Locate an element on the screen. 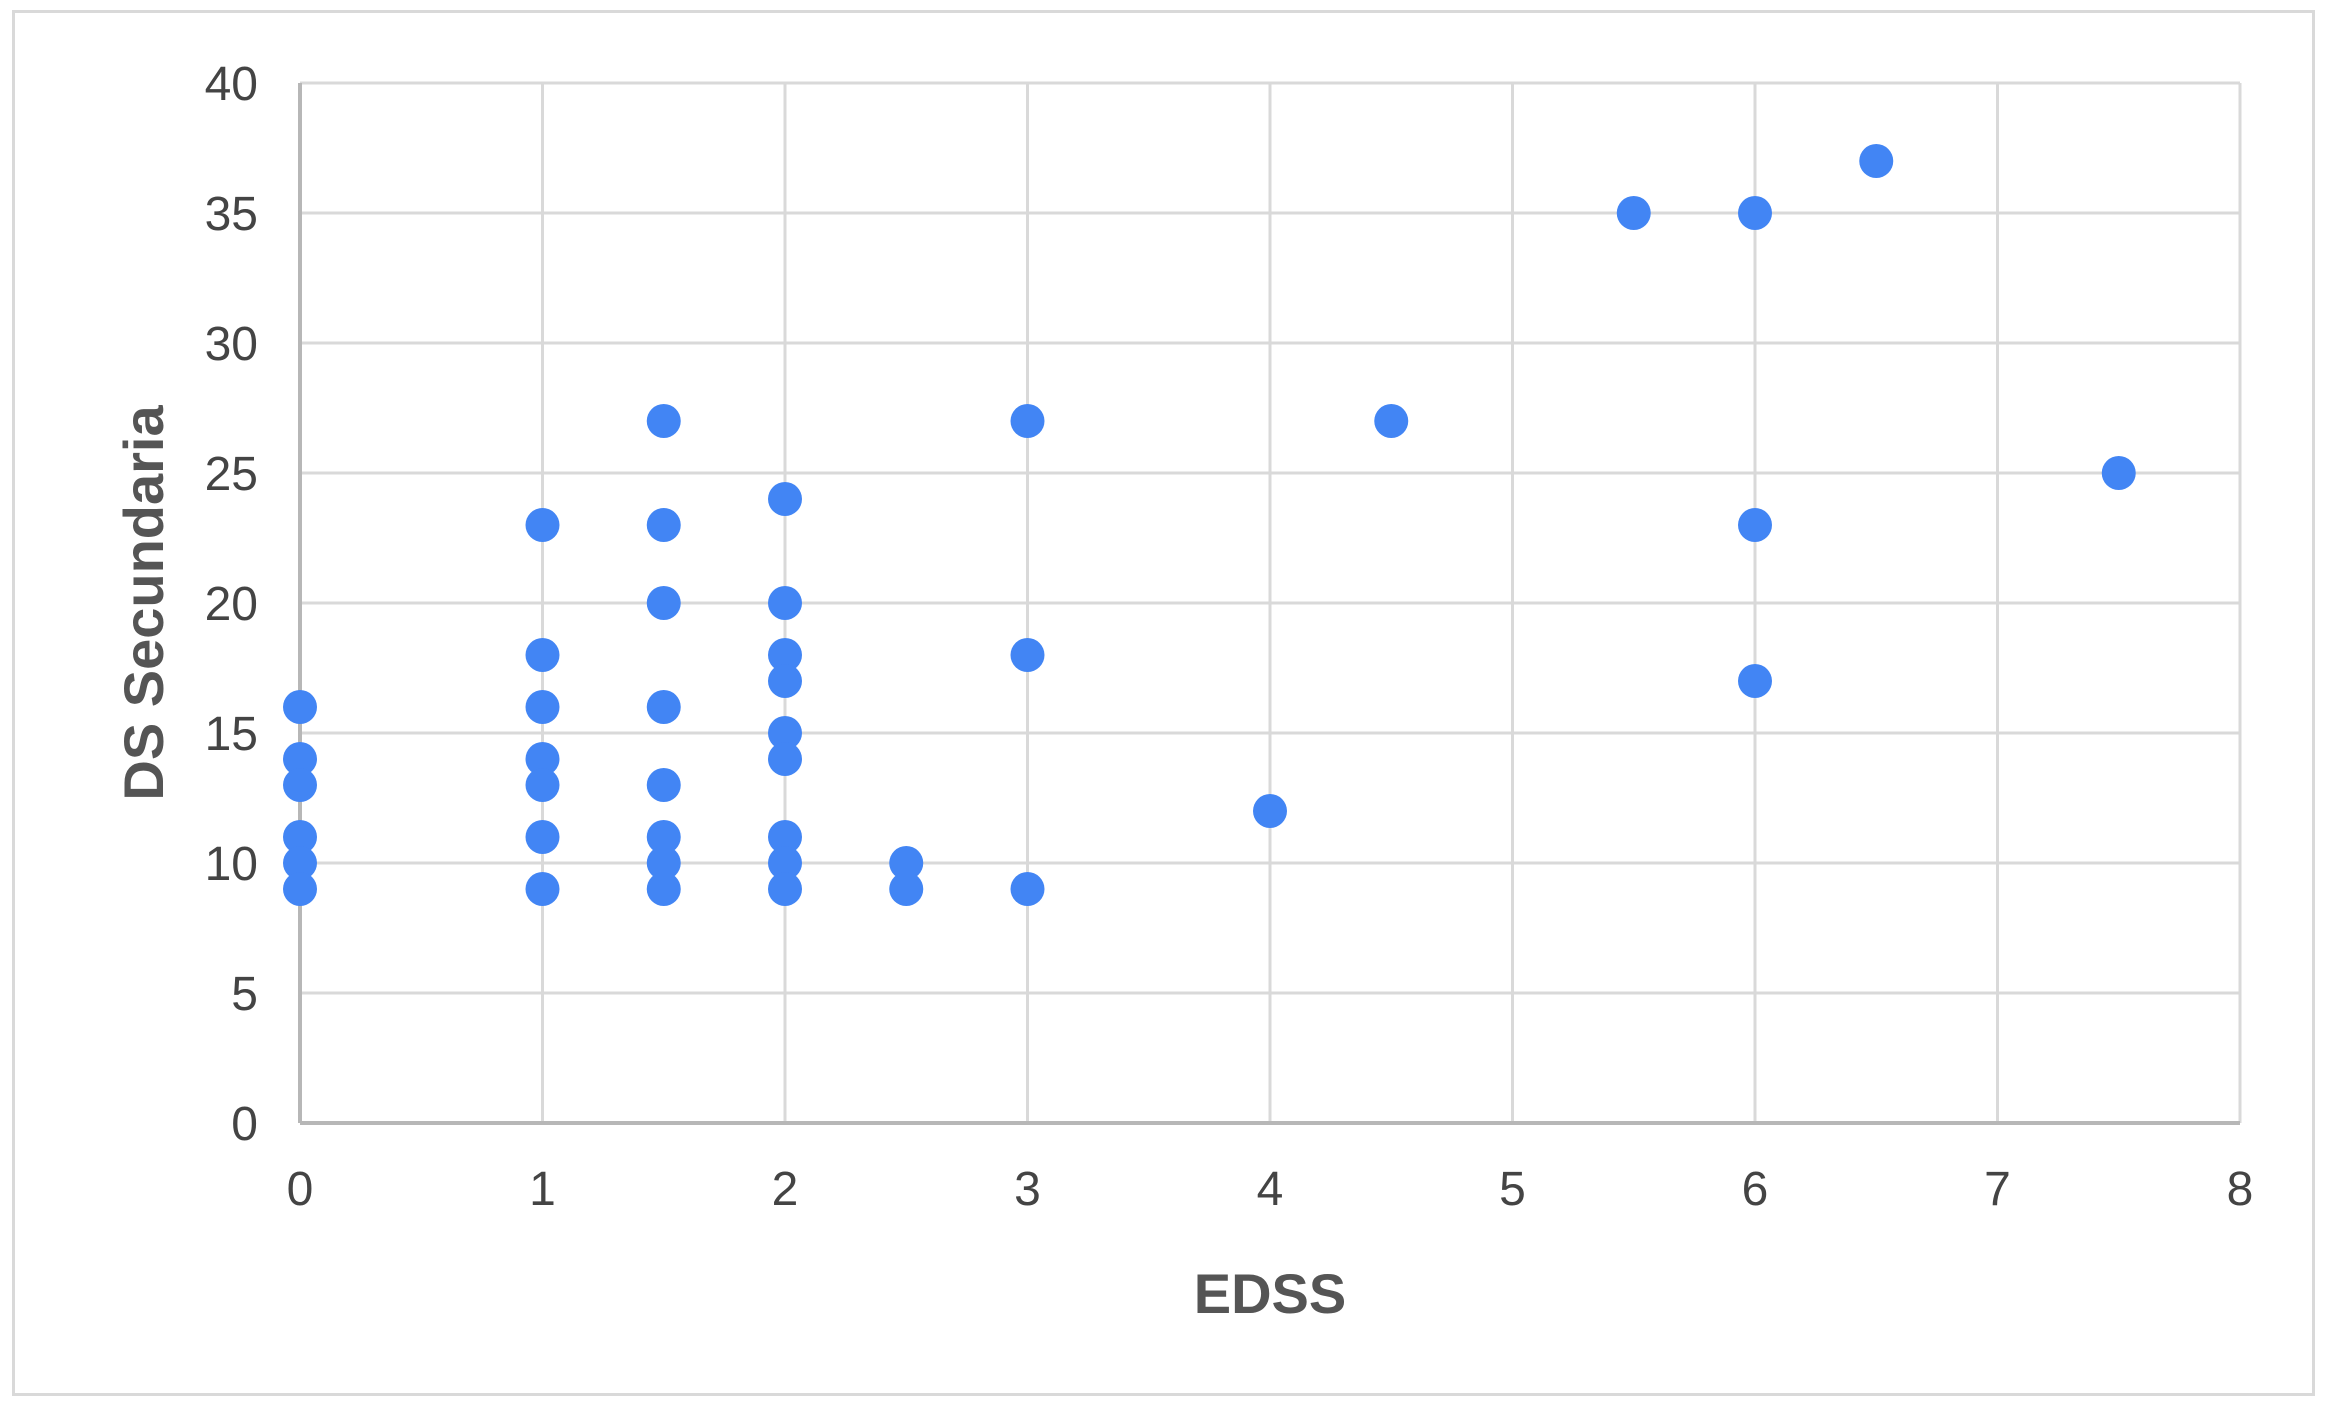  y-tick-label: 20 is located at coordinates (231, 604).